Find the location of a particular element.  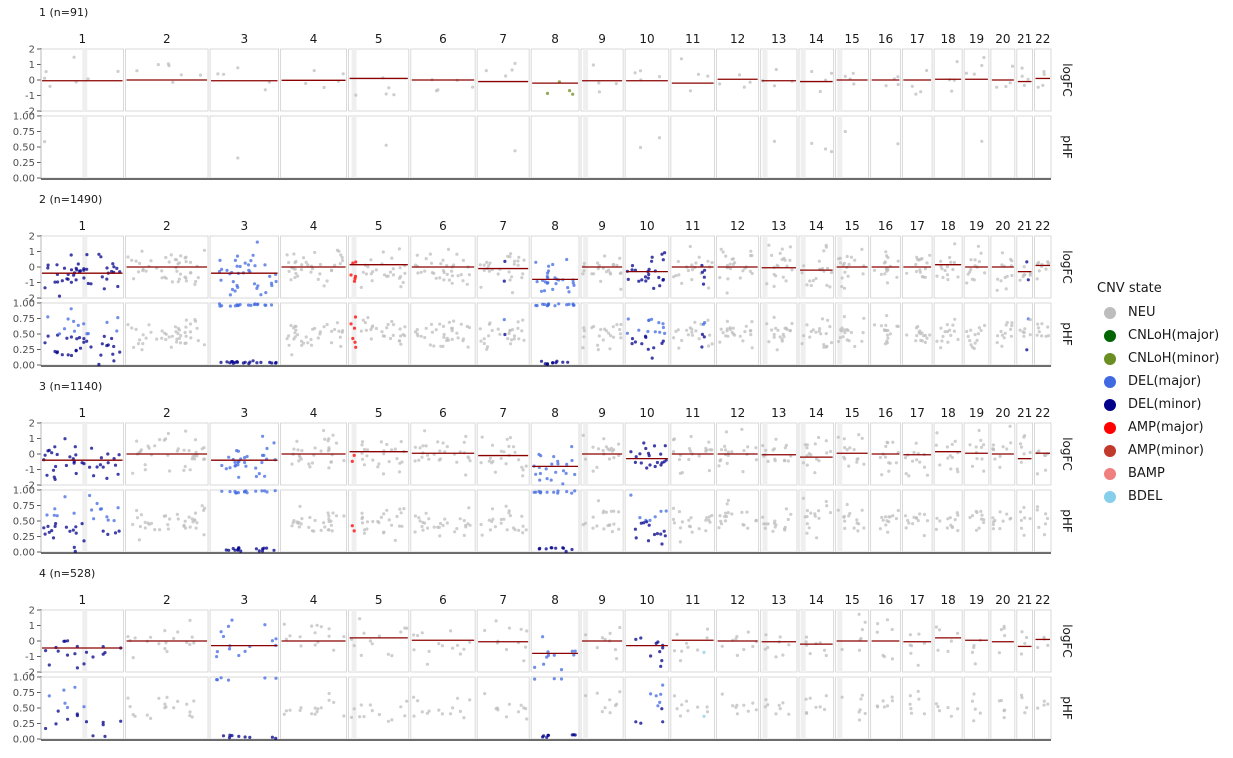

legend-label: DEL(major) is located at coordinates (1165, 381).